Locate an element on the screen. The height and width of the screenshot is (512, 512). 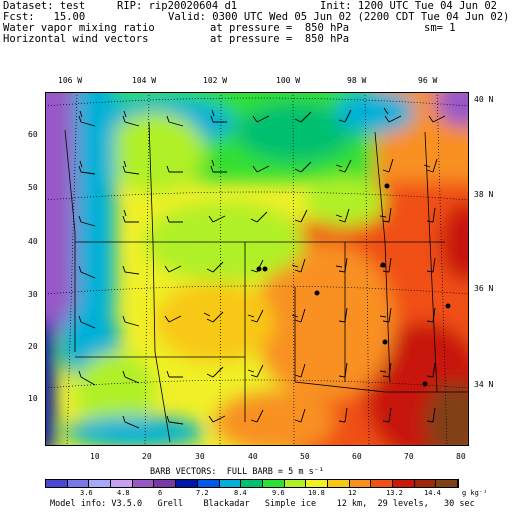
colorbar is located at coordinates (252, 483).